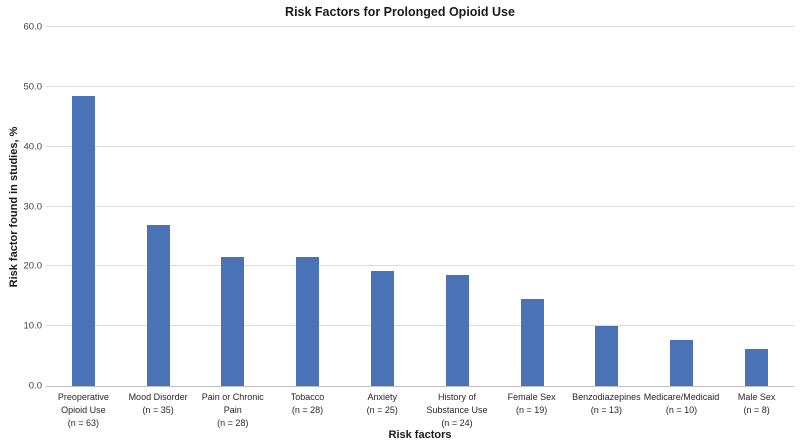 Image resolution: width=800 pixels, height=444 pixels. I want to click on y-tick-label: 0.0, so click(35, 386).